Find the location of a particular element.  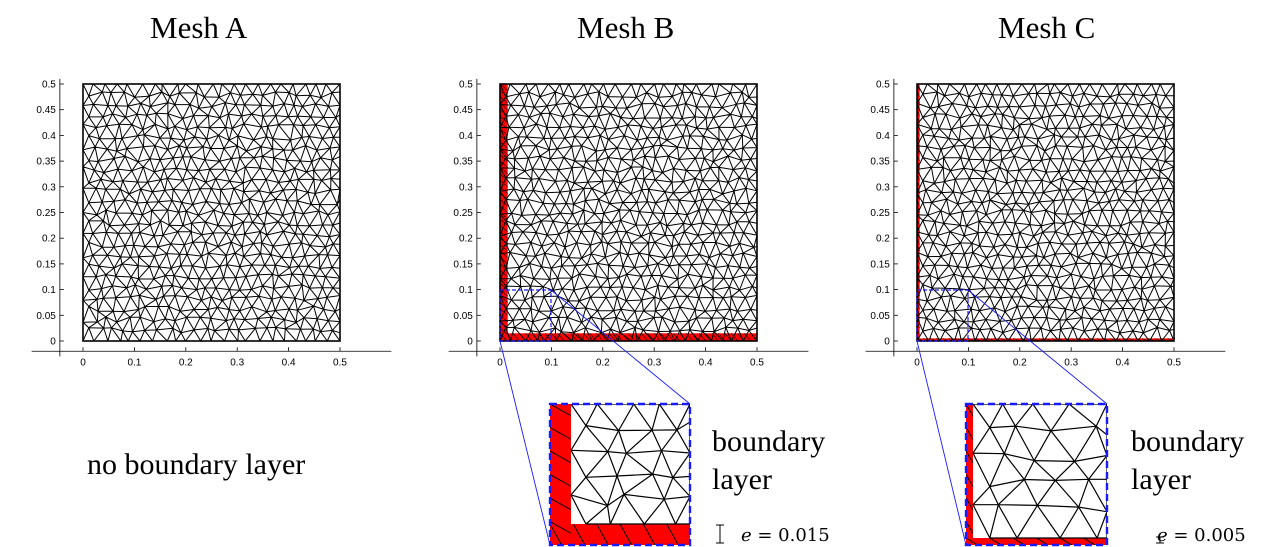

mesh-b-caption-line1: boundary is located at coordinates (769, 441).